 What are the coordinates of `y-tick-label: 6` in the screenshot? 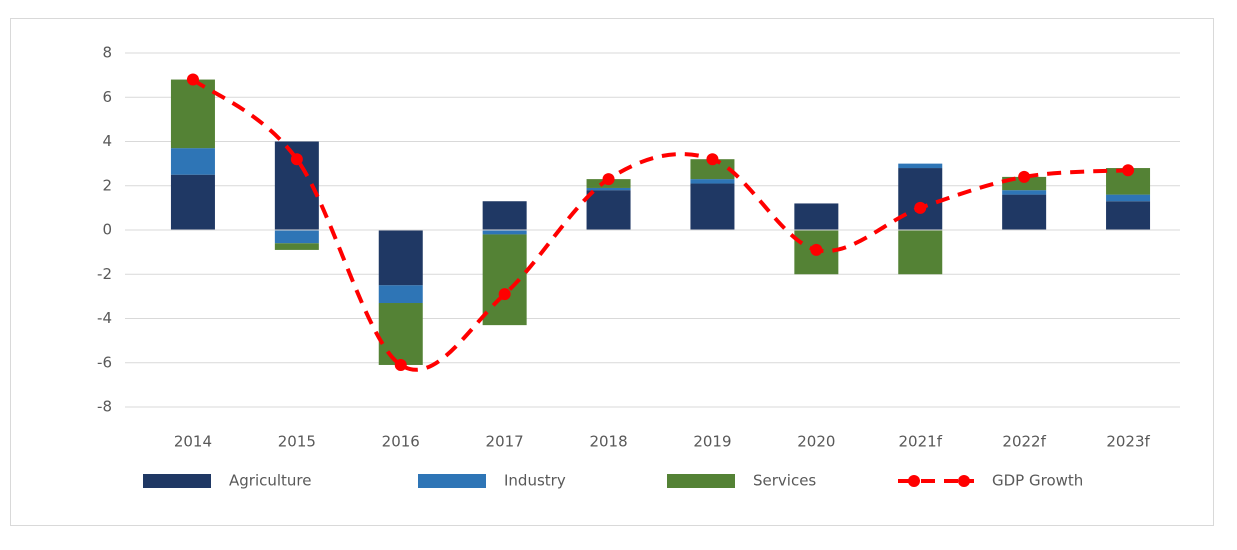 It's located at (107, 97).